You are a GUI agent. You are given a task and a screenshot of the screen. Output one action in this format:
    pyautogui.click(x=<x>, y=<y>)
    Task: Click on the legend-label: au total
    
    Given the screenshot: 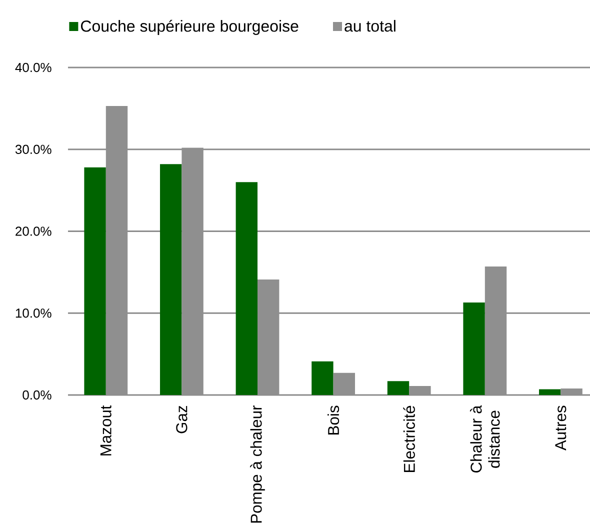 What is the action you would take?
    pyautogui.click(x=370, y=26)
    